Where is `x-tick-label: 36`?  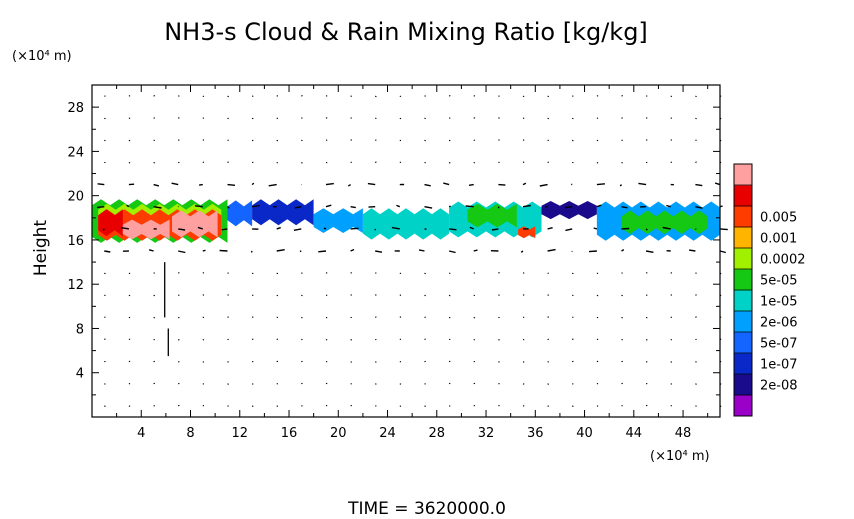 x-tick-label: 36 is located at coordinates (535, 433).